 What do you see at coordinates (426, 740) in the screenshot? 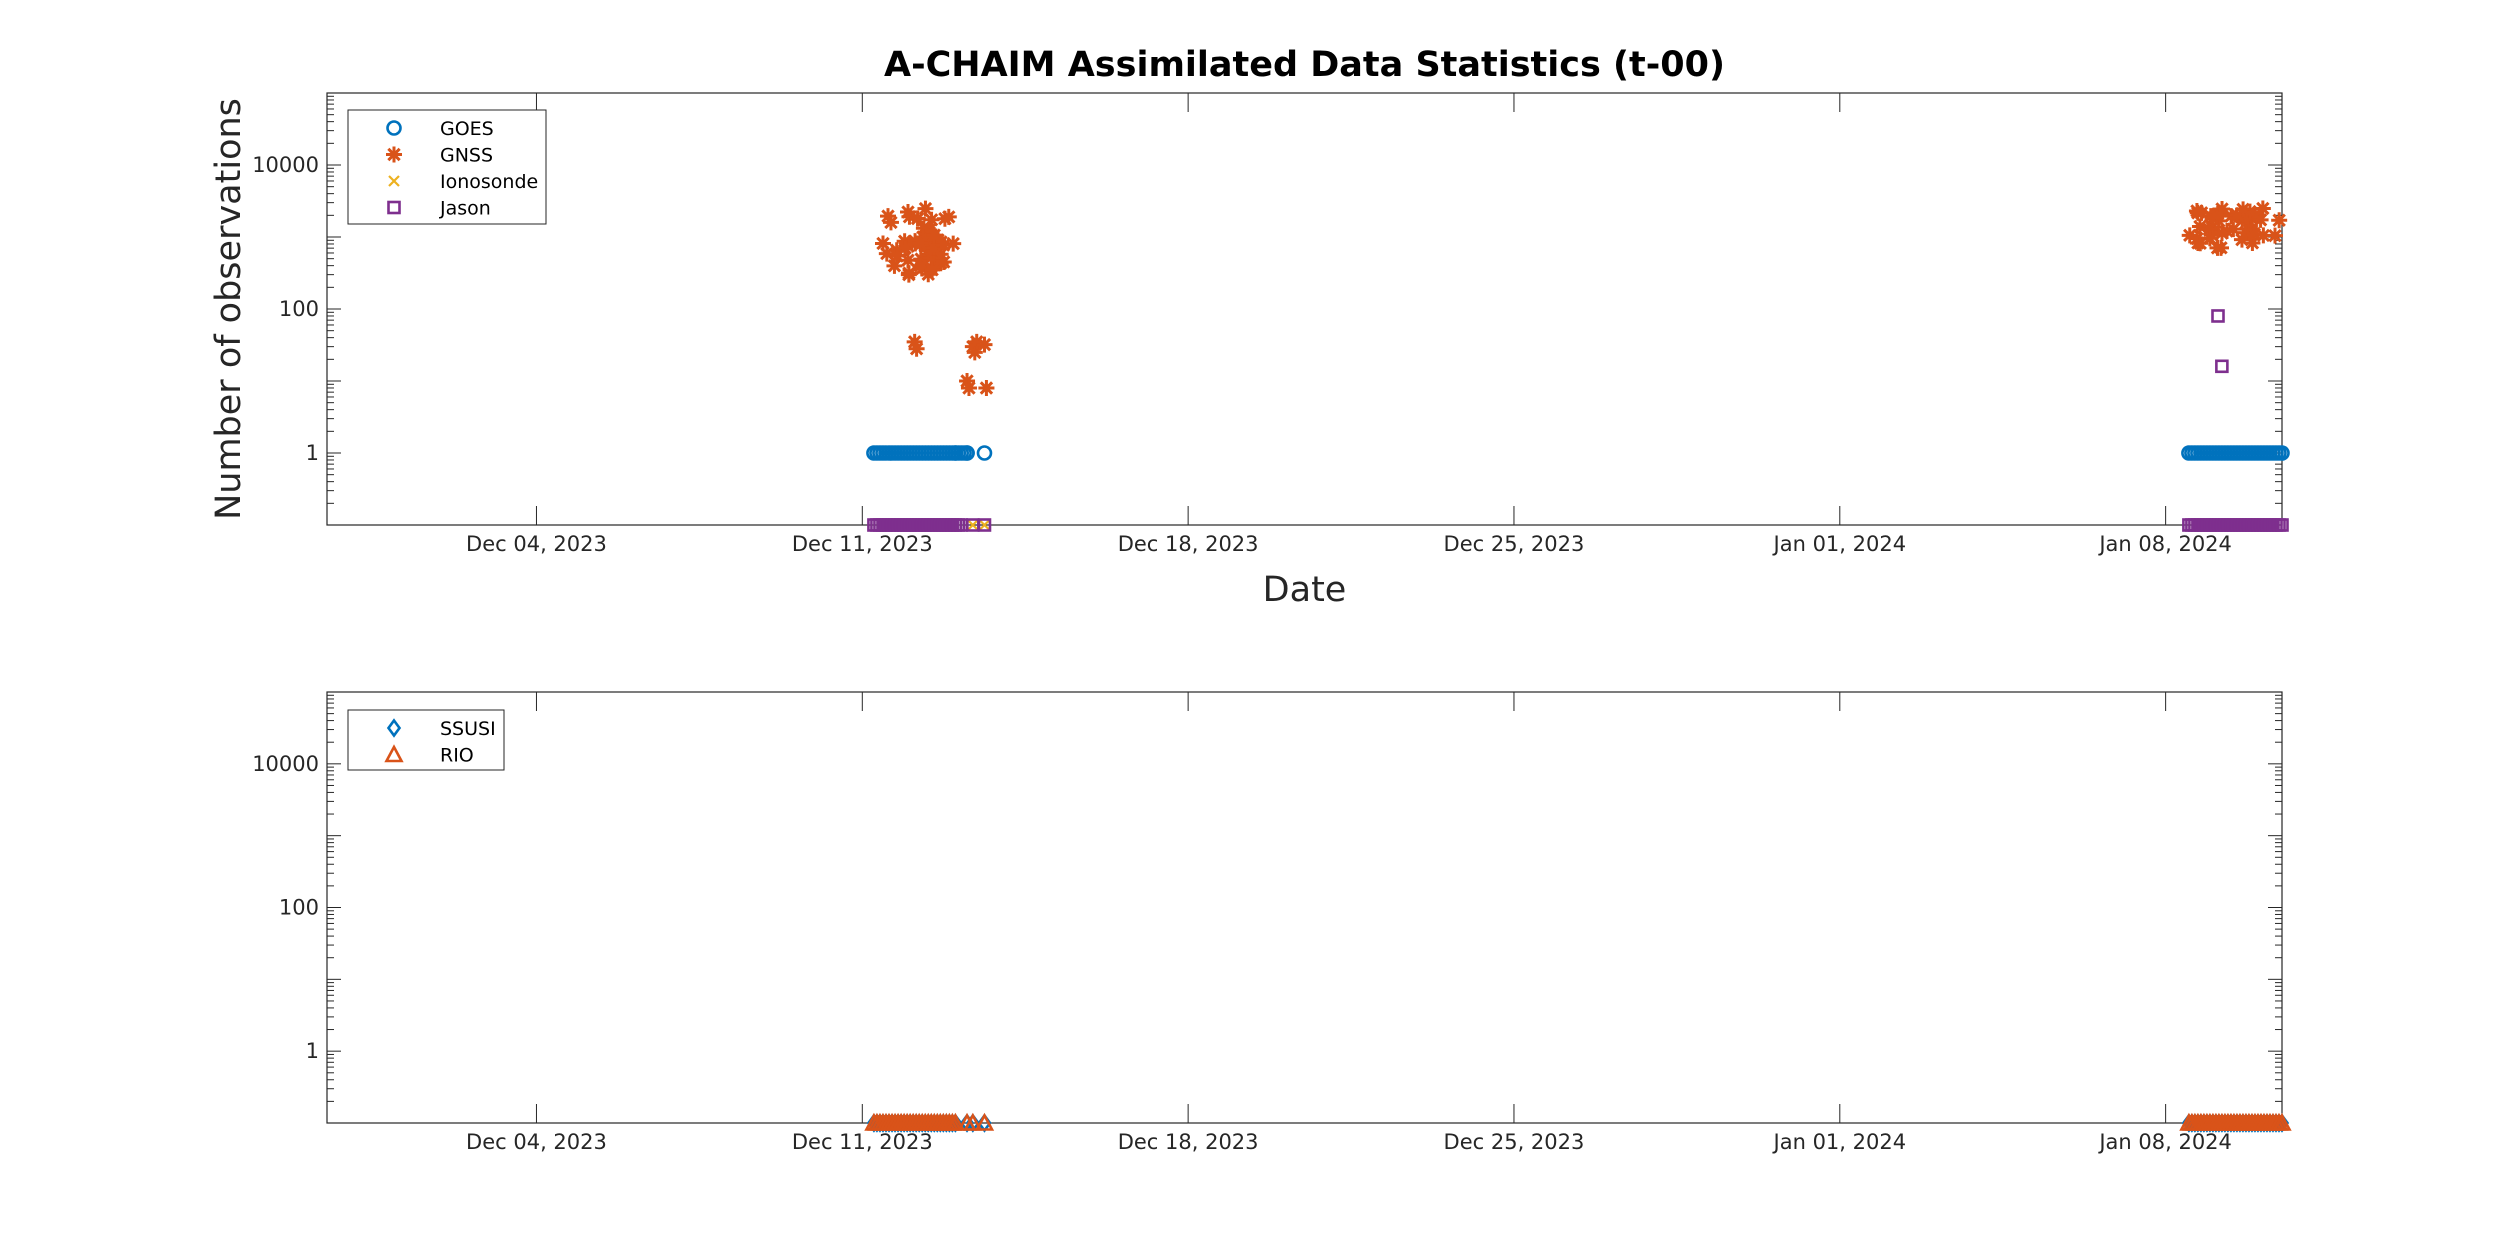
I see `legend-box` at bounding box center [426, 740].